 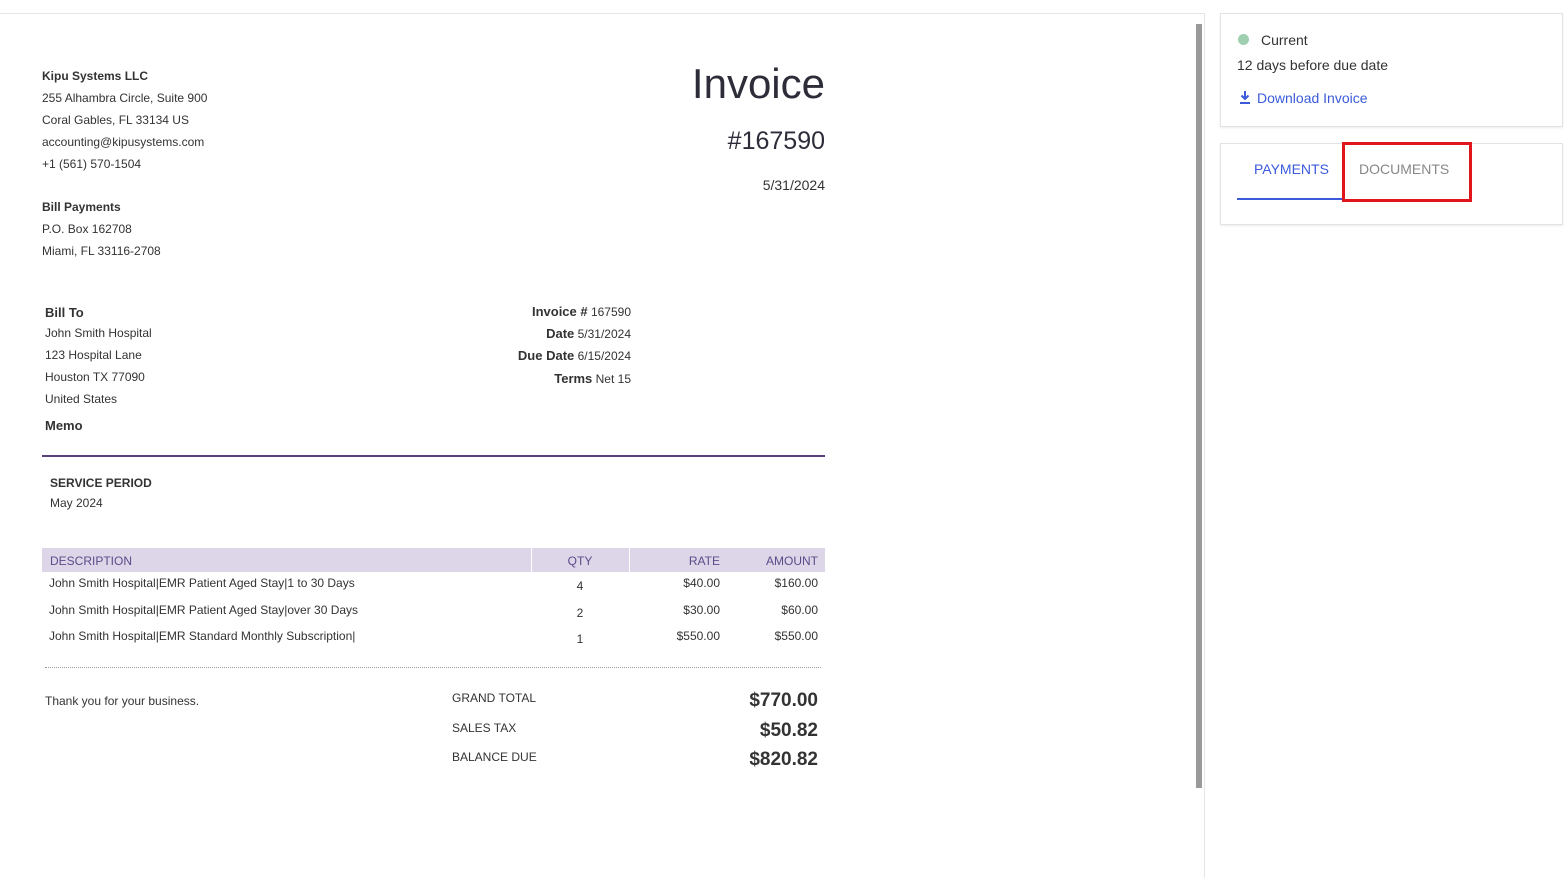 I want to click on company-line: accounting@kipusystems.com, so click(x=123, y=142).